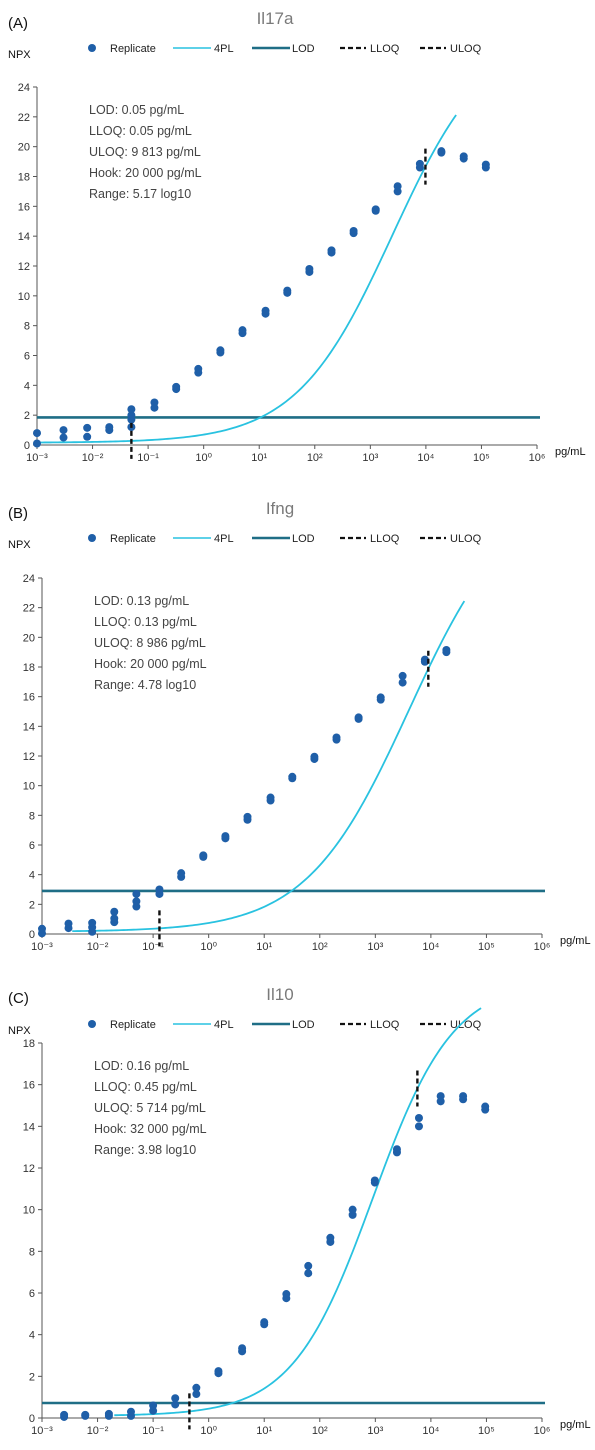 The width and height of the screenshot is (595, 1450). Describe the element at coordinates (24, 207) in the screenshot. I see `y-tick-label: 16` at that location.